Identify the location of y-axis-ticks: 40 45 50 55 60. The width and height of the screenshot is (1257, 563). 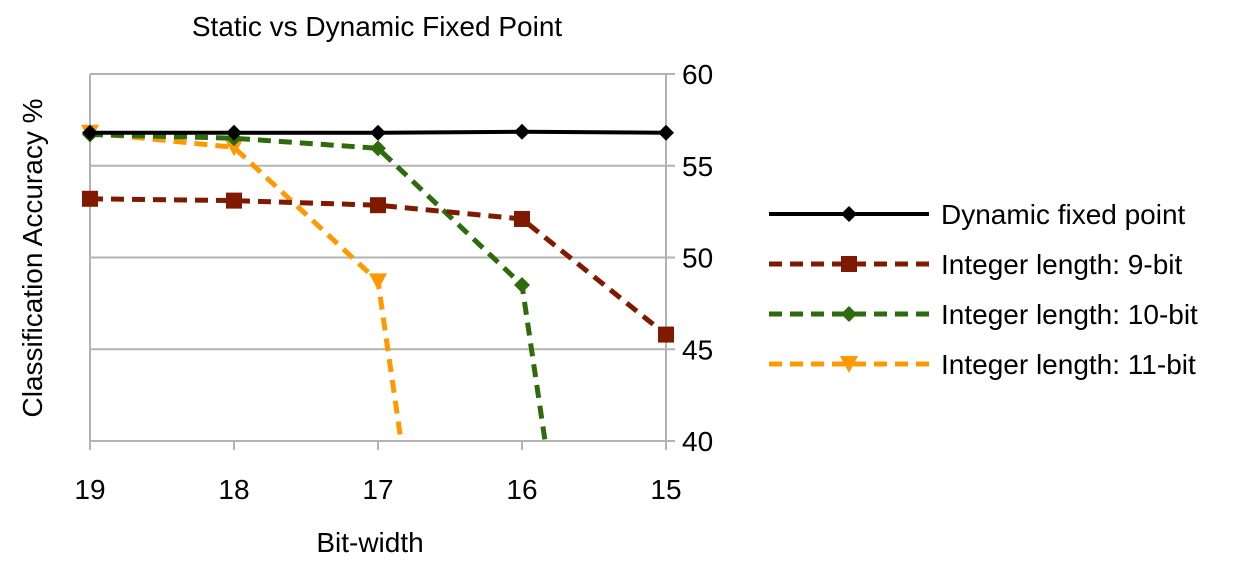
(689, 258).